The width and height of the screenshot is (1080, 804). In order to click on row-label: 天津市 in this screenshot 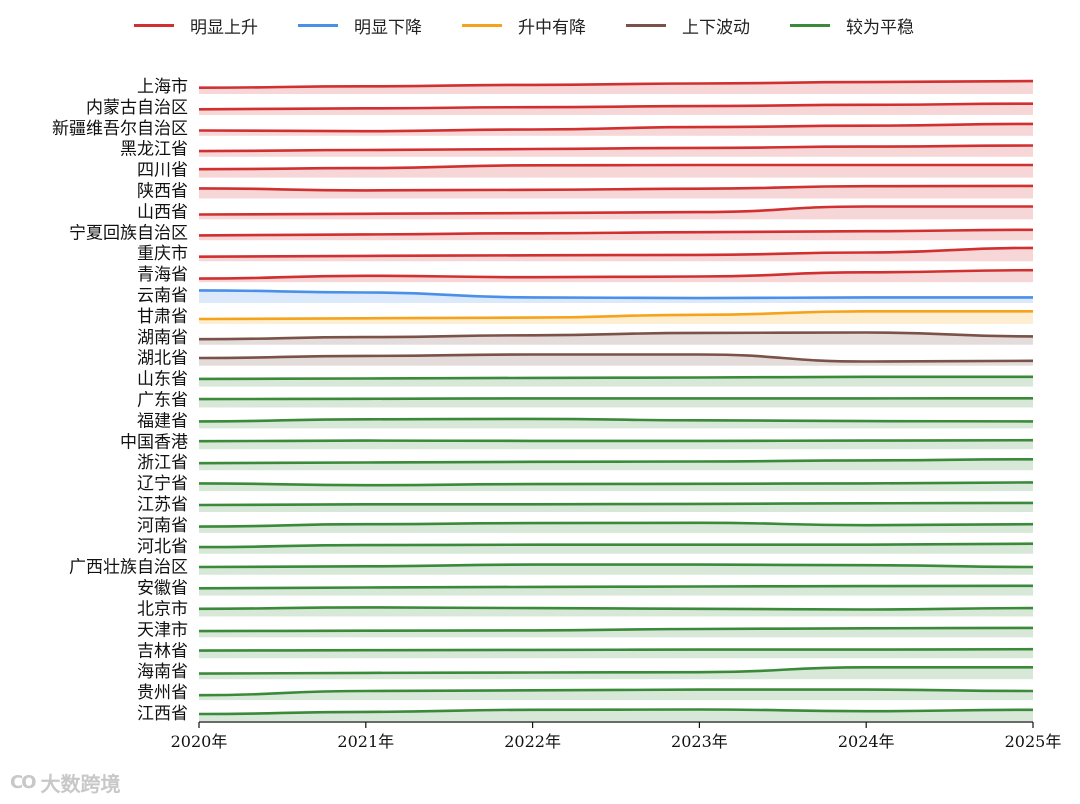, I will do `click(162, 630)`.